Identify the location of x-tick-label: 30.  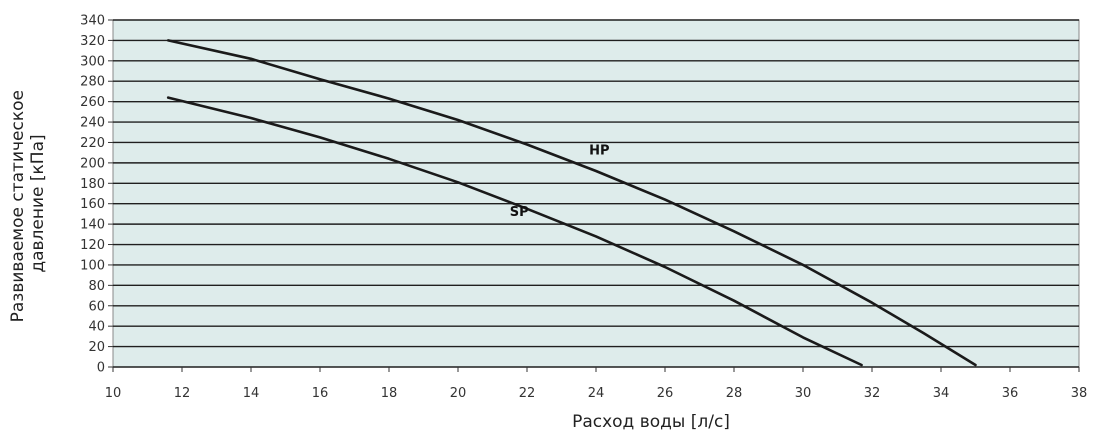
(803, 393).